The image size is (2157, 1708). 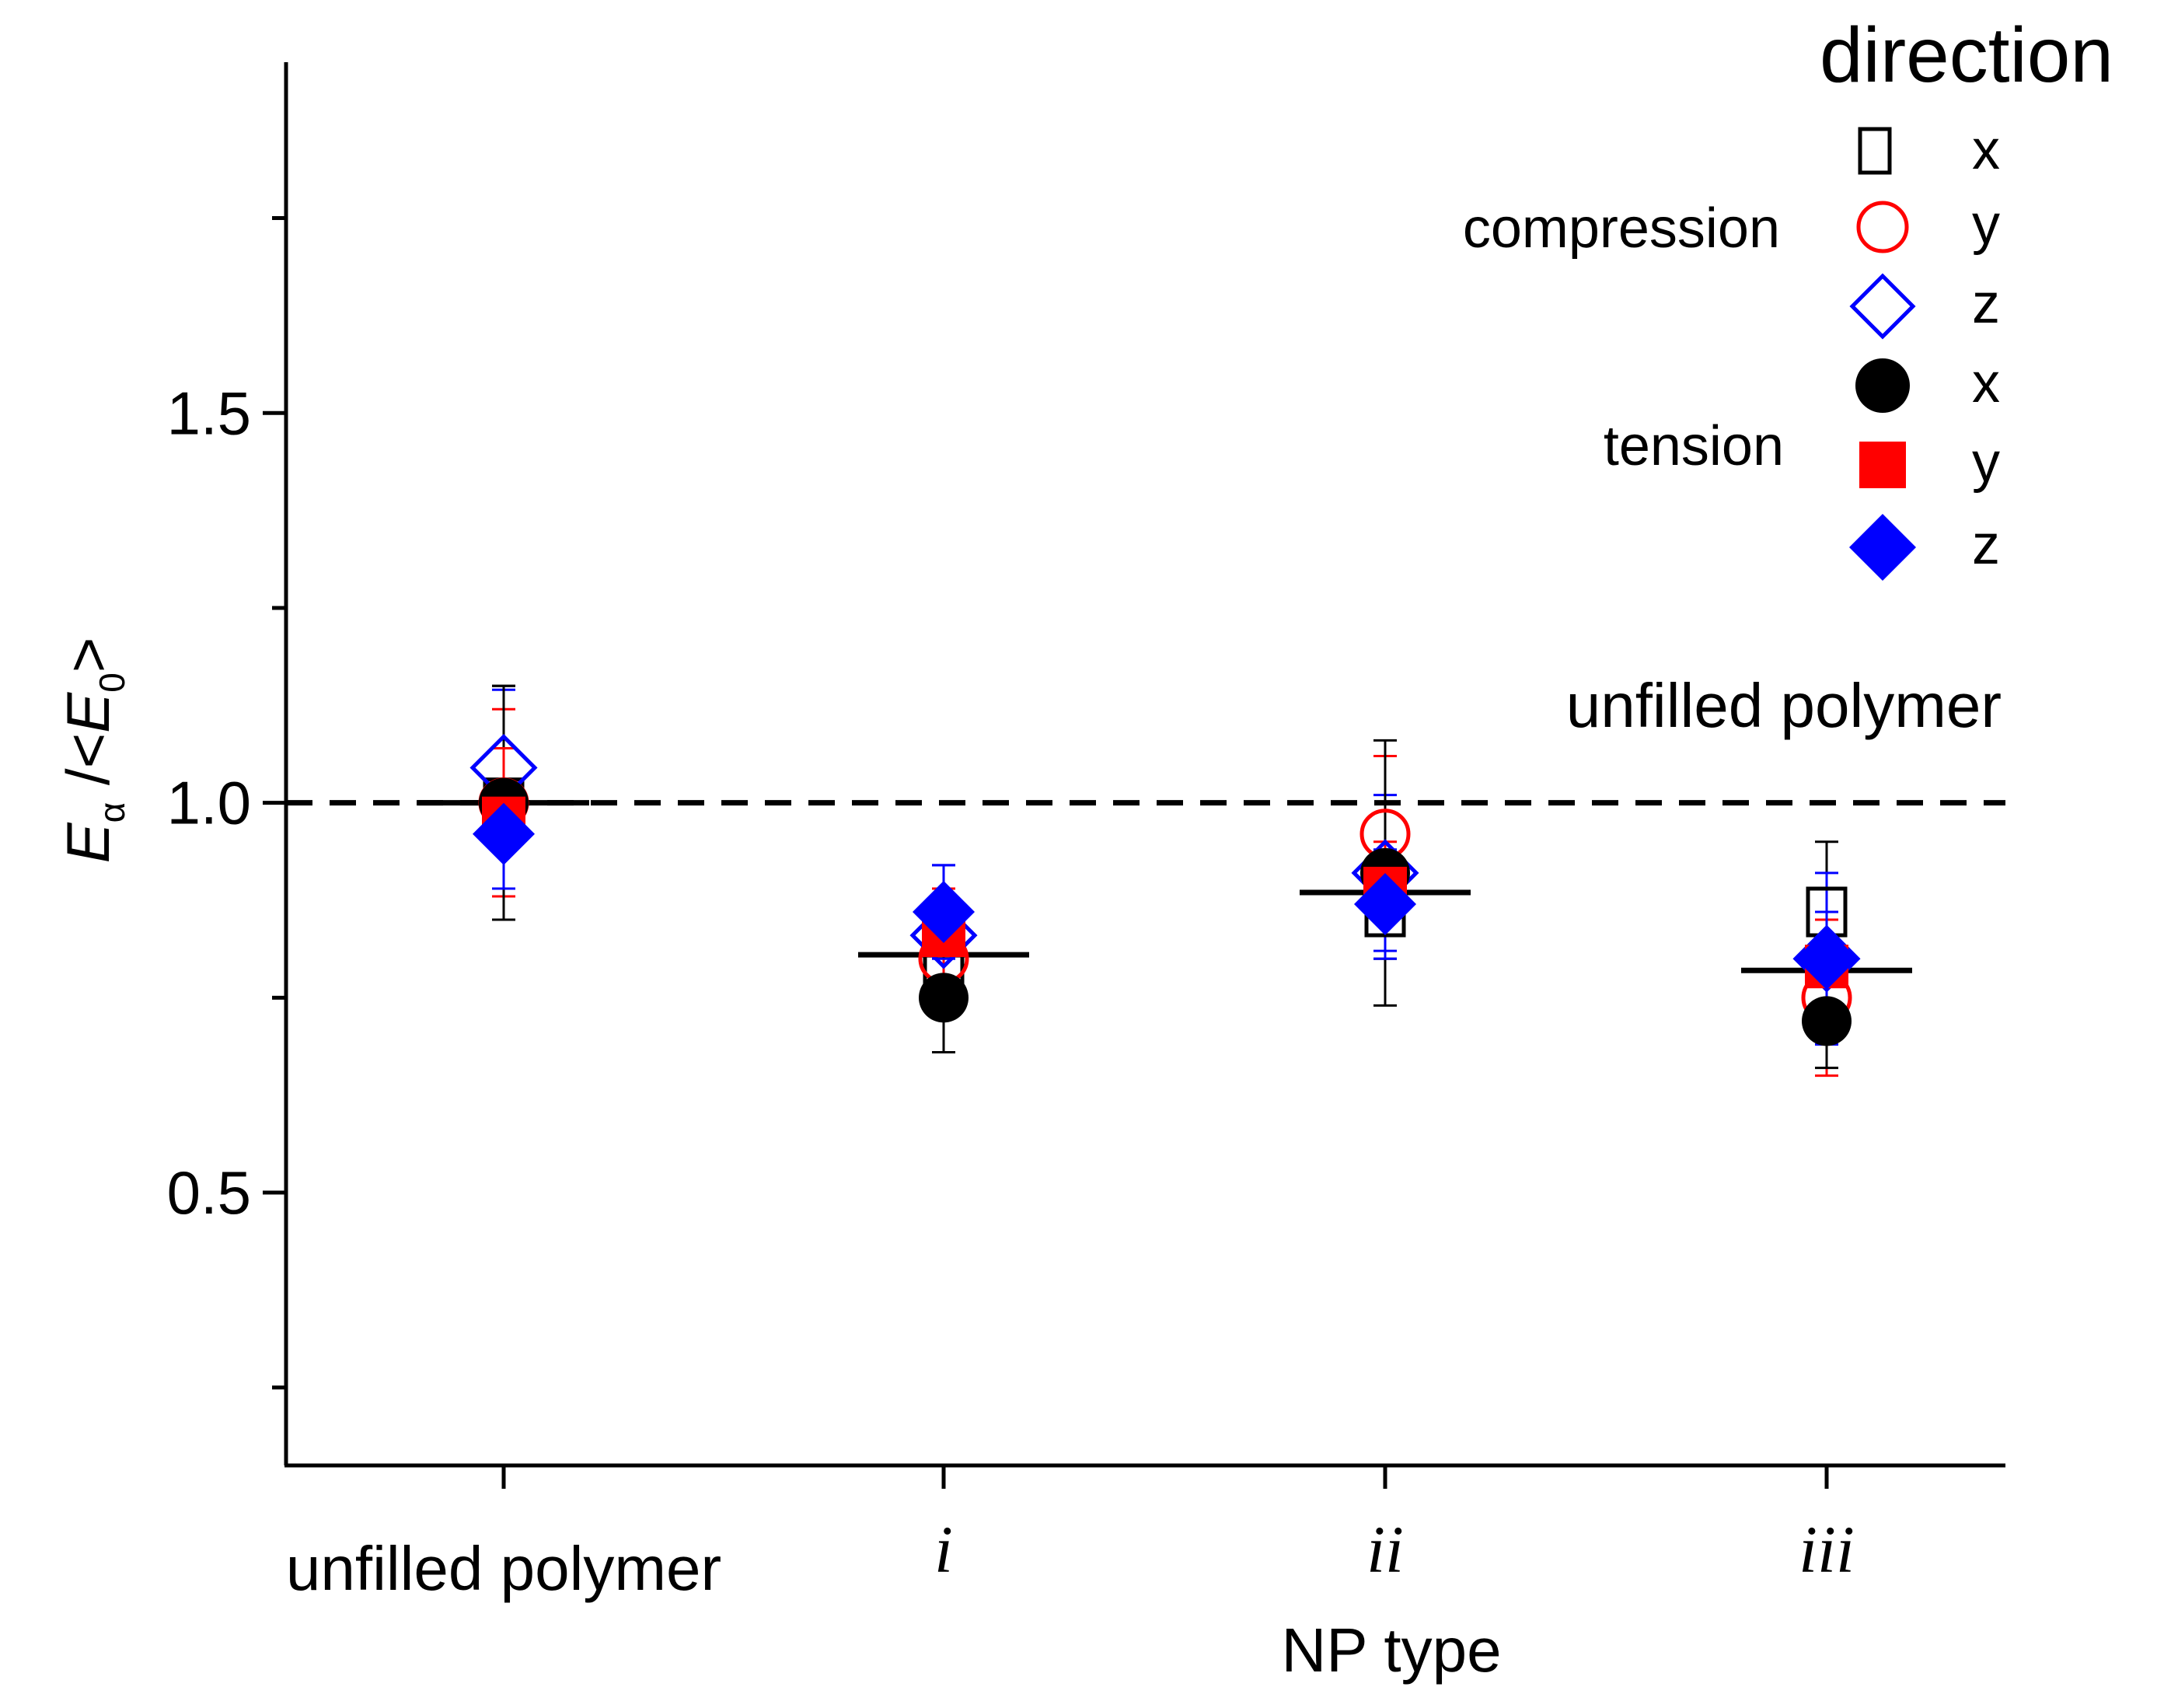 What do you see at coordinates (1391, 1650) in the screenshot?
I see `x-axis-title: NP type` at bounding box center [1391, 1650].